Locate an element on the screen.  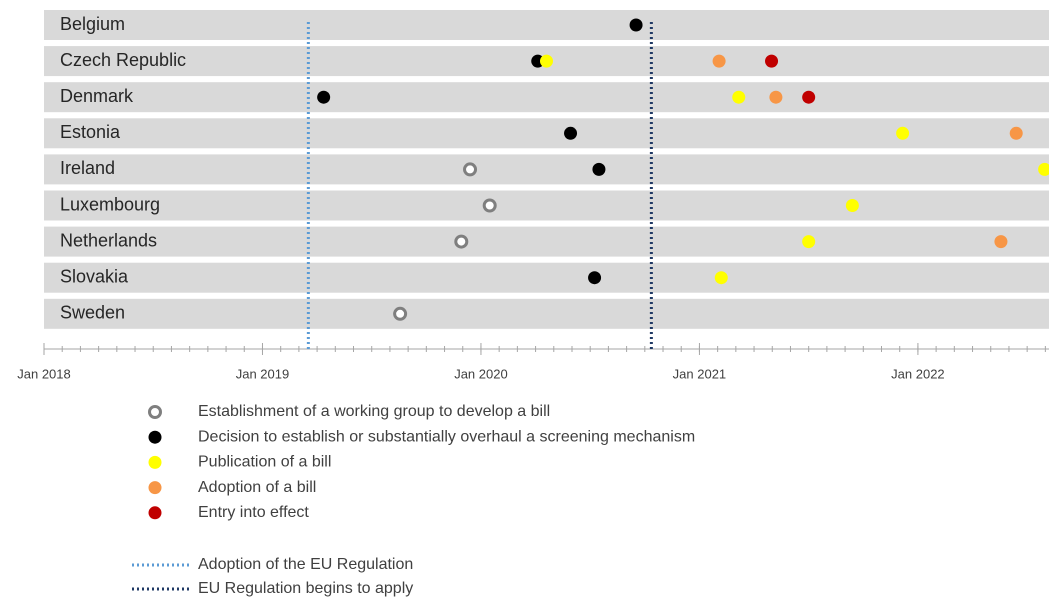
category-label: Netherlands is located at coordinates (108, 240).